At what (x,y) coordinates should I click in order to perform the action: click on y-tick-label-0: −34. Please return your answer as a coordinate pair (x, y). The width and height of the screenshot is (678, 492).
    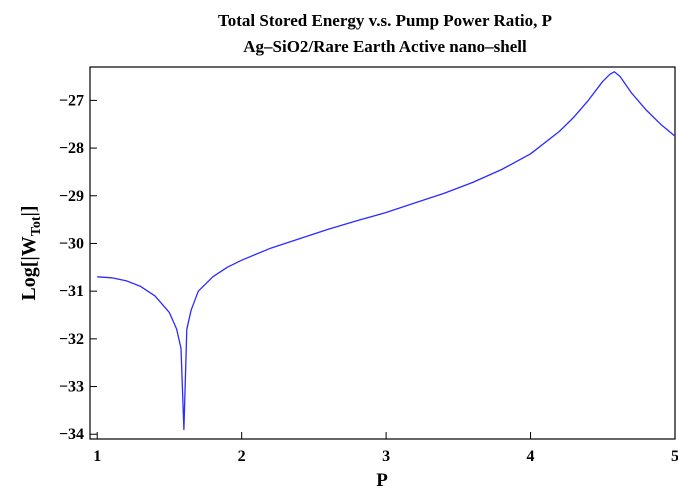
    Looking at the image, I should click on (71, 434).